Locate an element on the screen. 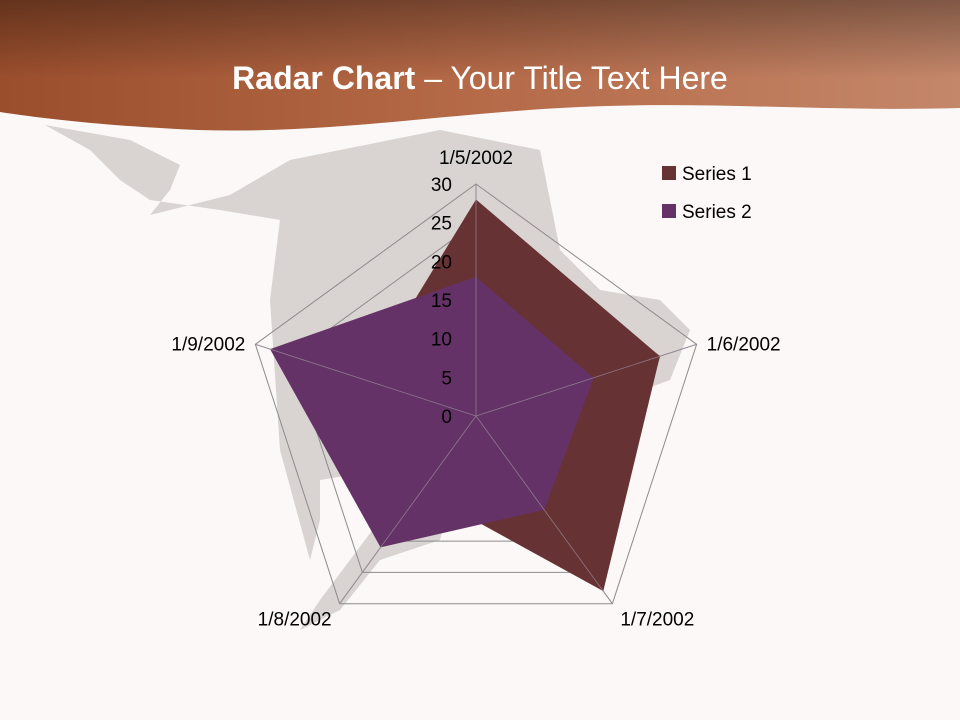 This screenshot has height=720, width=960. axis-tick-label: 30 is located at coordinates (441, 185).